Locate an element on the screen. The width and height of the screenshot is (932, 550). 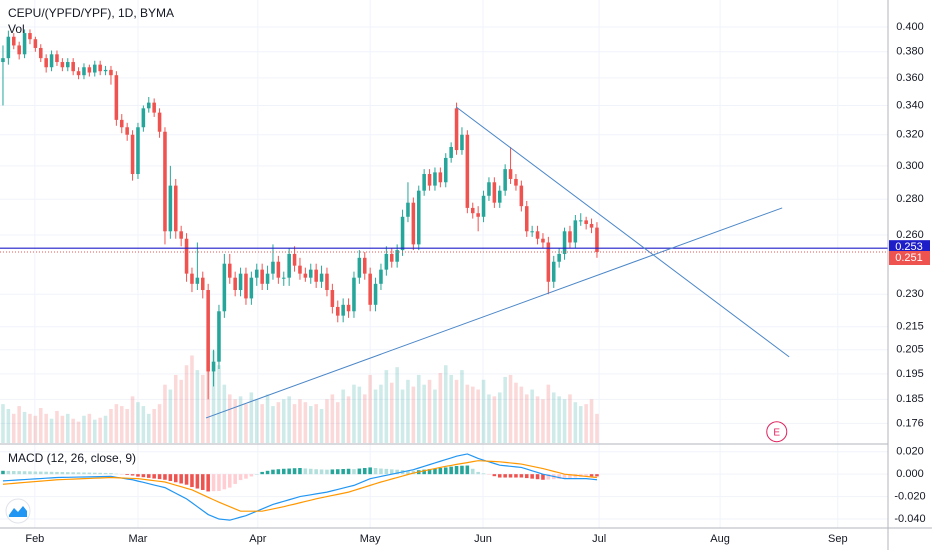
y-tick-label: 0.340 is located at coordinates (910, 105).